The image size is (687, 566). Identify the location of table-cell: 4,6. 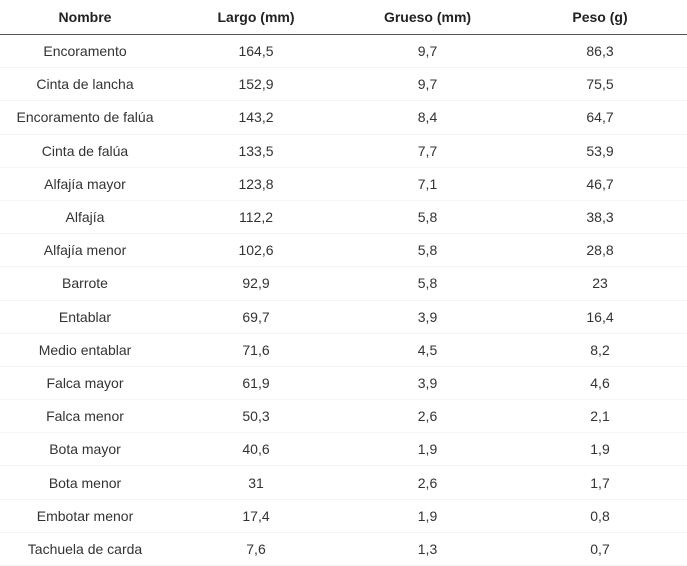
(600, 382).